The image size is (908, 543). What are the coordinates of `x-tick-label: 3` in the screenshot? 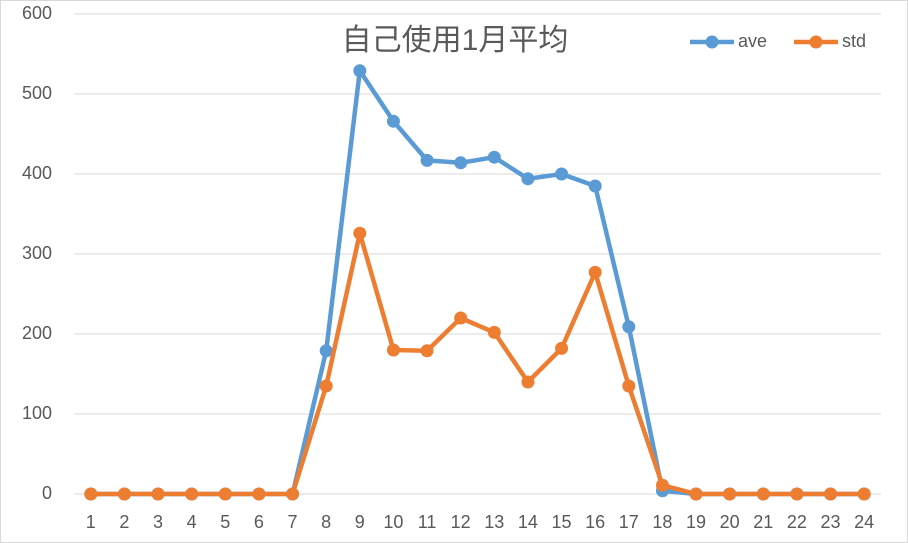 It's located at (158, 522).